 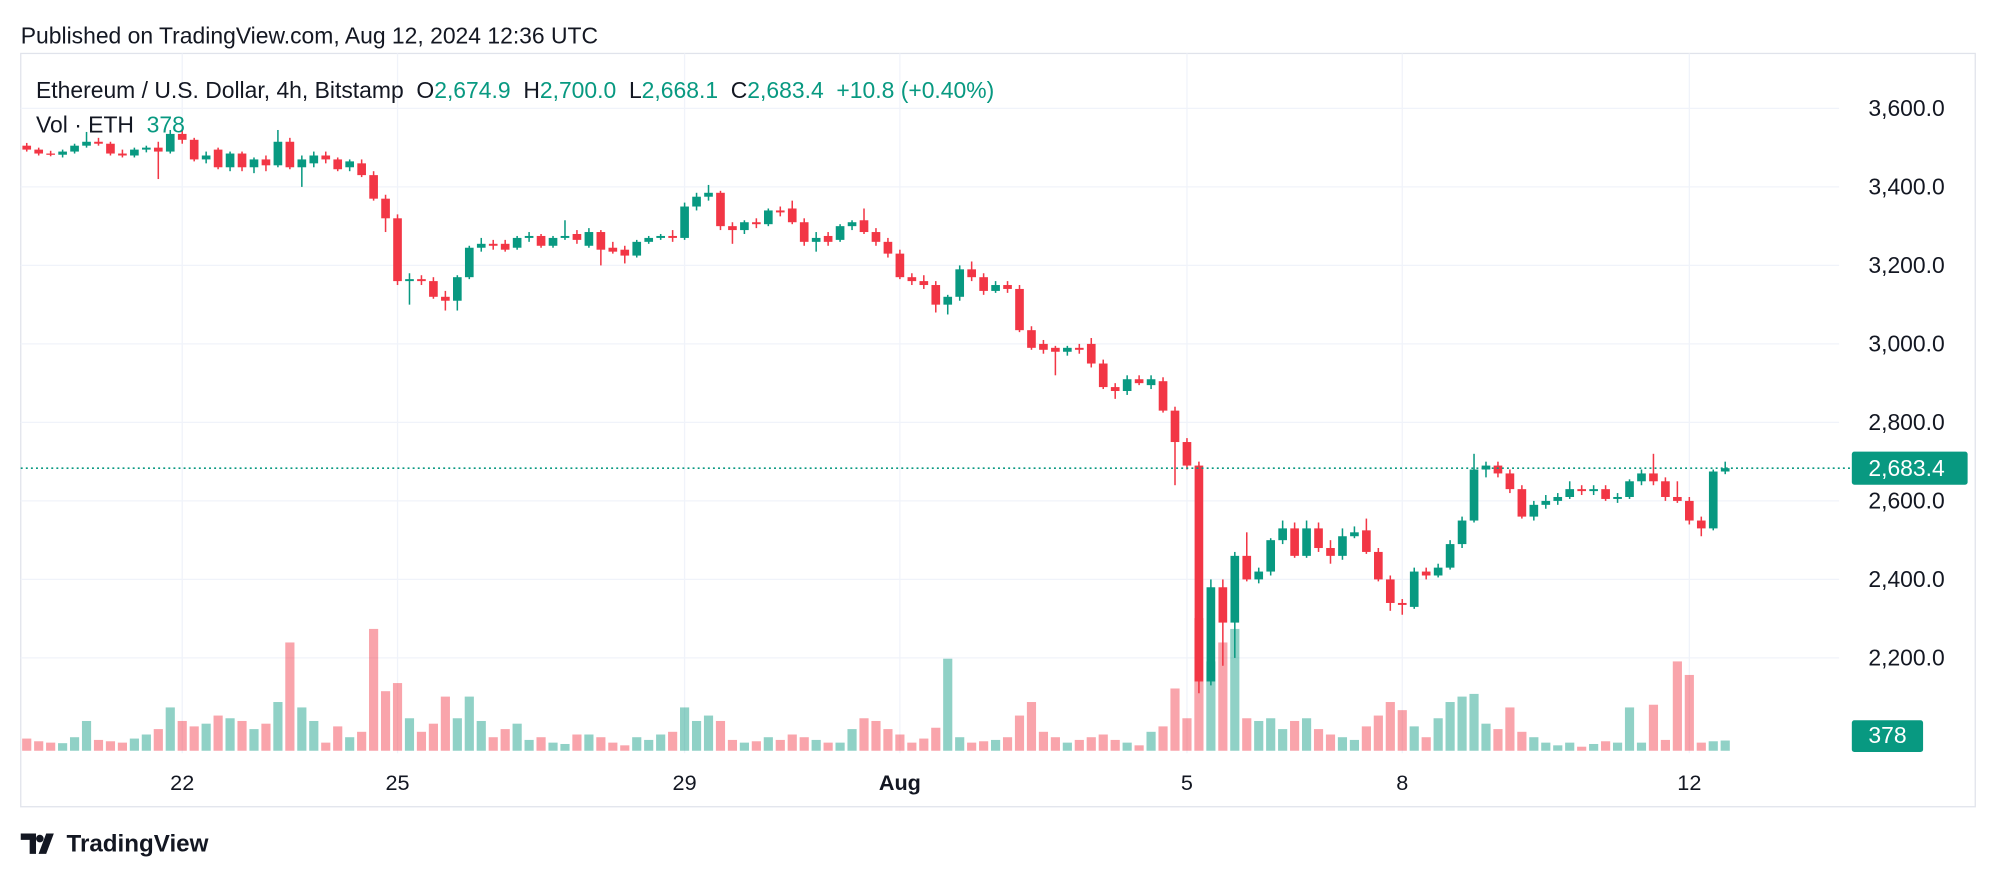 What do you see at coordinates (1906, 422) in the screenshot?
I see `y-tick-label: 2,800.0` at bounding box center [1906, 422].